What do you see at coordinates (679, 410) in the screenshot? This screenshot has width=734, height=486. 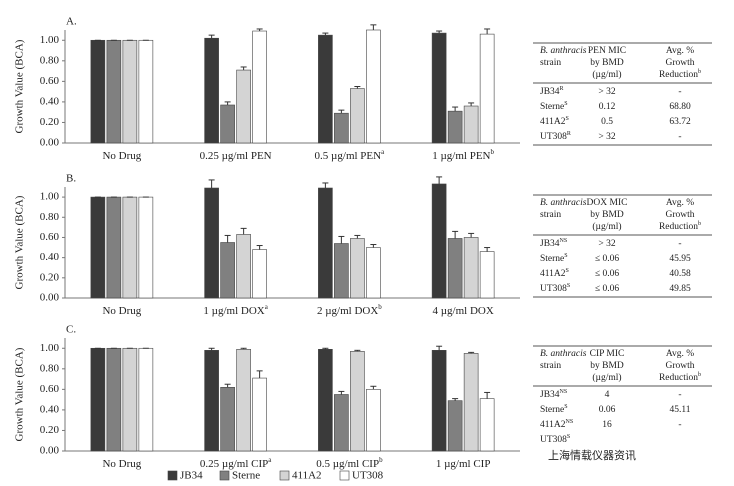 I see `table-cell: 45.11` at bounding box center [679, 410].